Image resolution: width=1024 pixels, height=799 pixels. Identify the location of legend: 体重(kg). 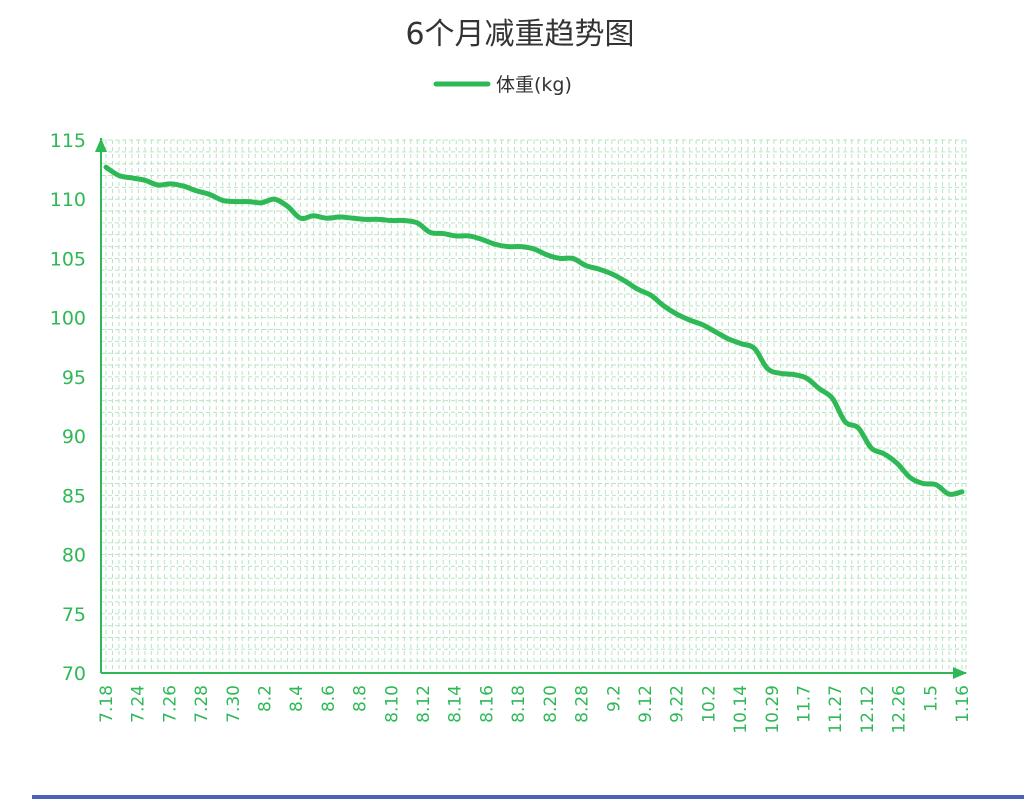
(502, 85).